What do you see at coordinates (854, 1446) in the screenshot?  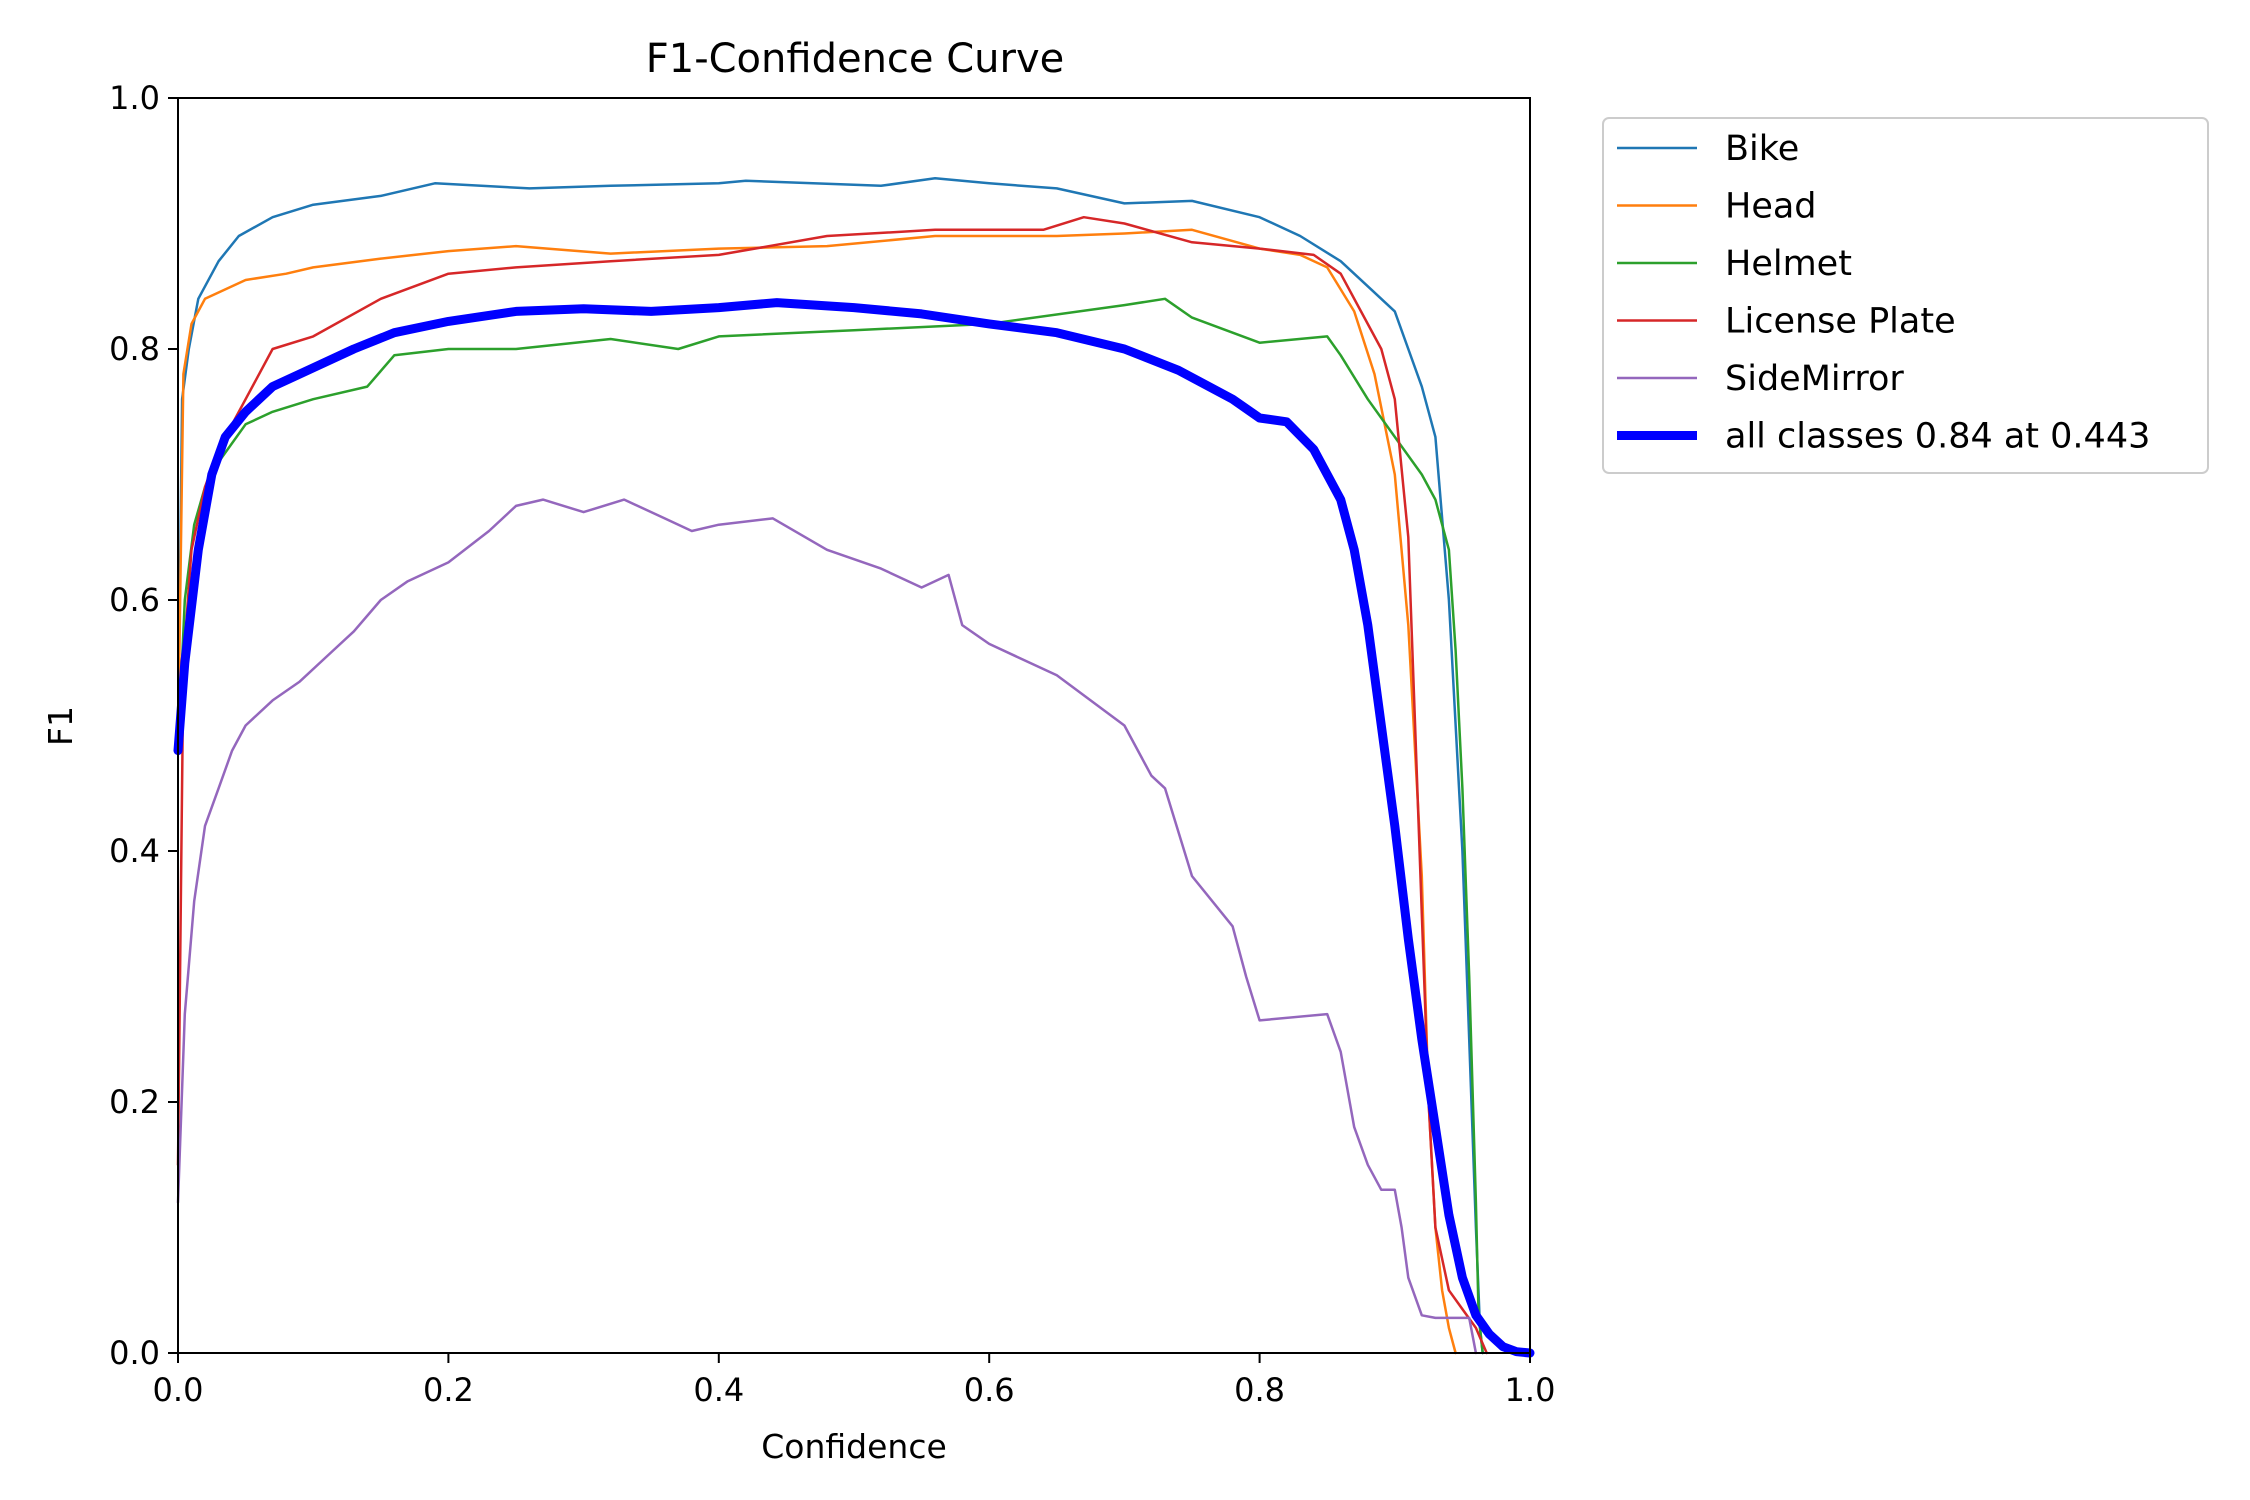 I see `x-axis-label: Confidence` at bounding box center [854, 1446].